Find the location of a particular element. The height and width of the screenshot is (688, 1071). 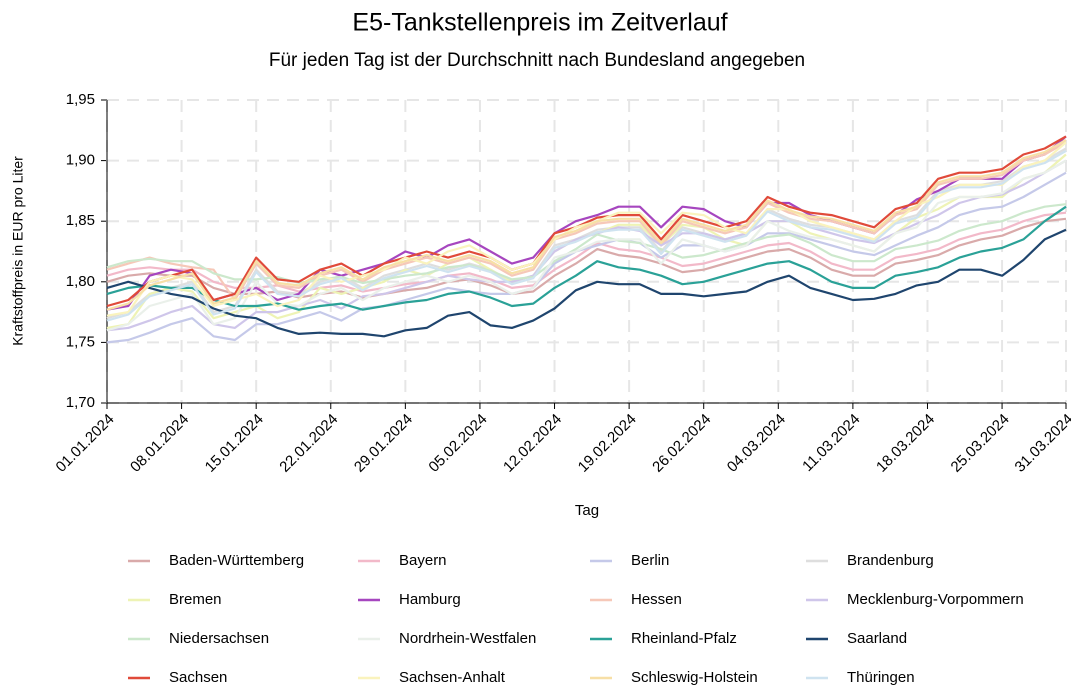

x-tick-label: 31.03.2024 is located at coordinates (1041, 443).